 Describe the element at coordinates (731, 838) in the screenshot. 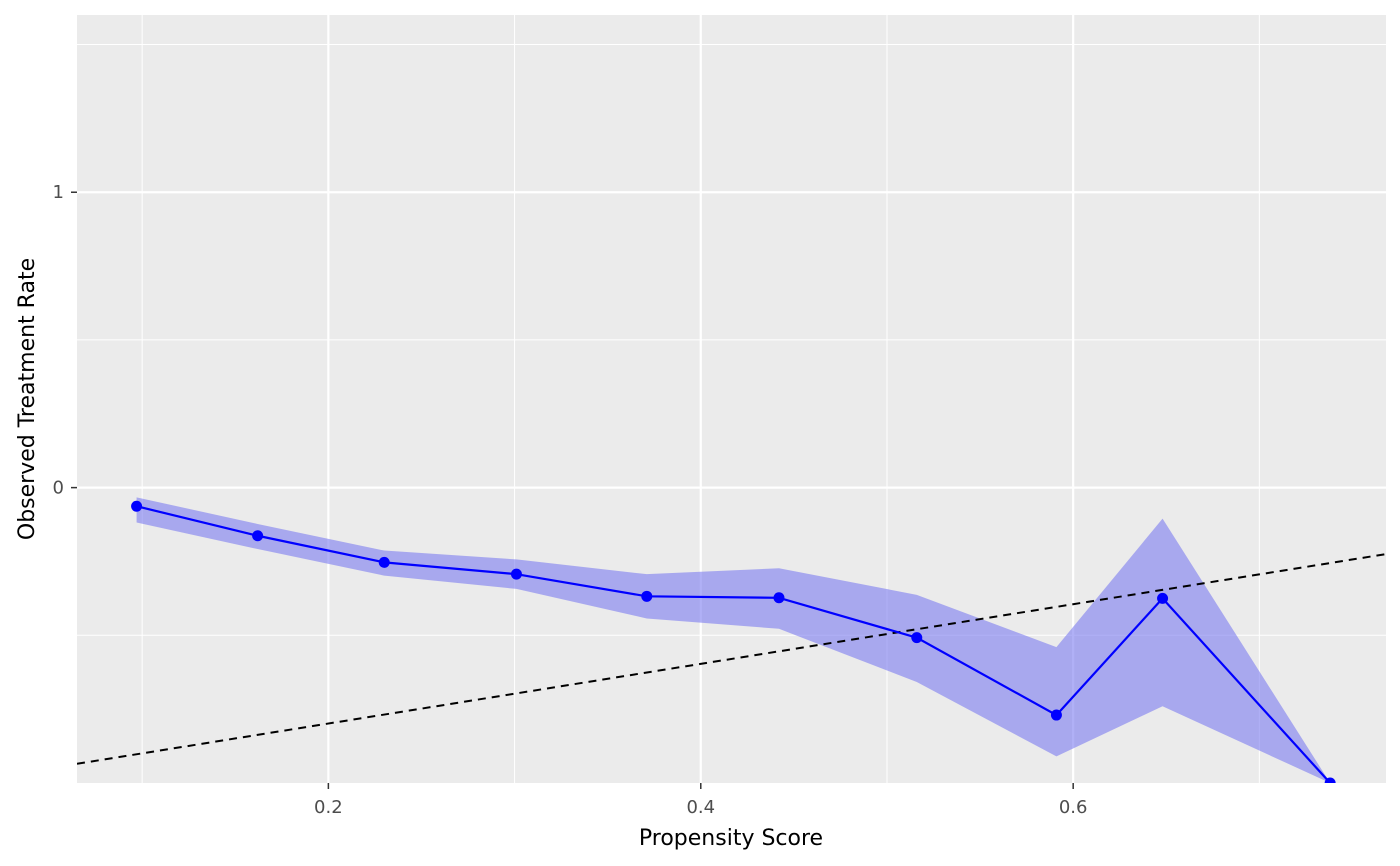

I see `x-axis-title: Propensity Score` at that location.